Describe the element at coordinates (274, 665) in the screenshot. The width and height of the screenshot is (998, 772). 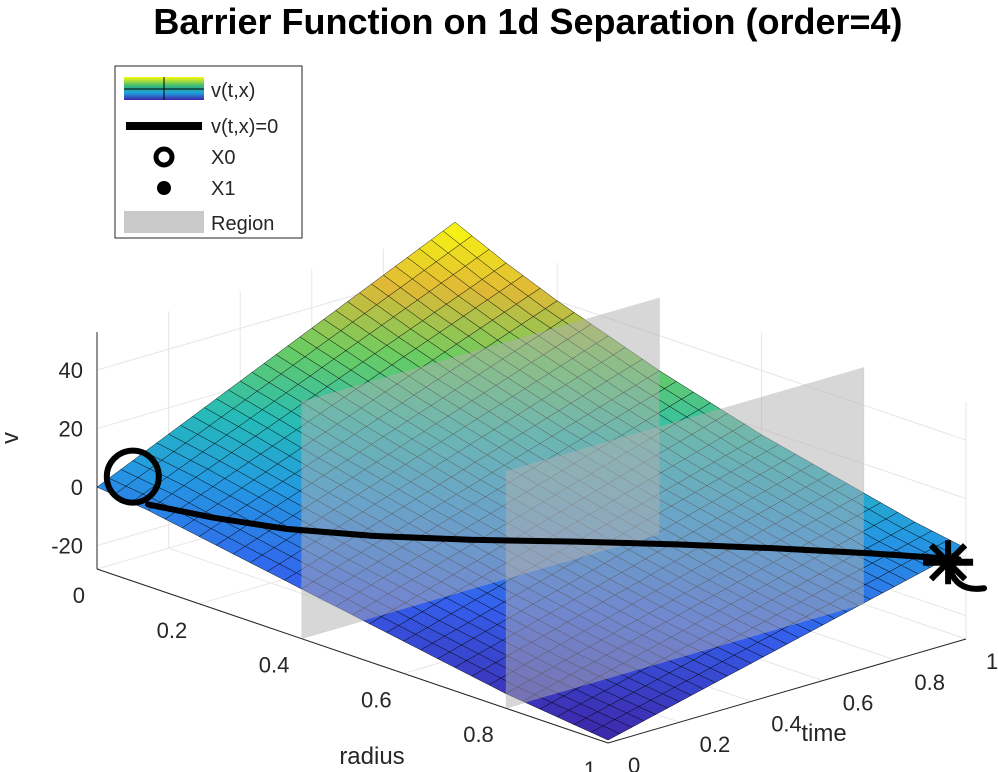
I see `x-tick-label: 0.4` at that location.